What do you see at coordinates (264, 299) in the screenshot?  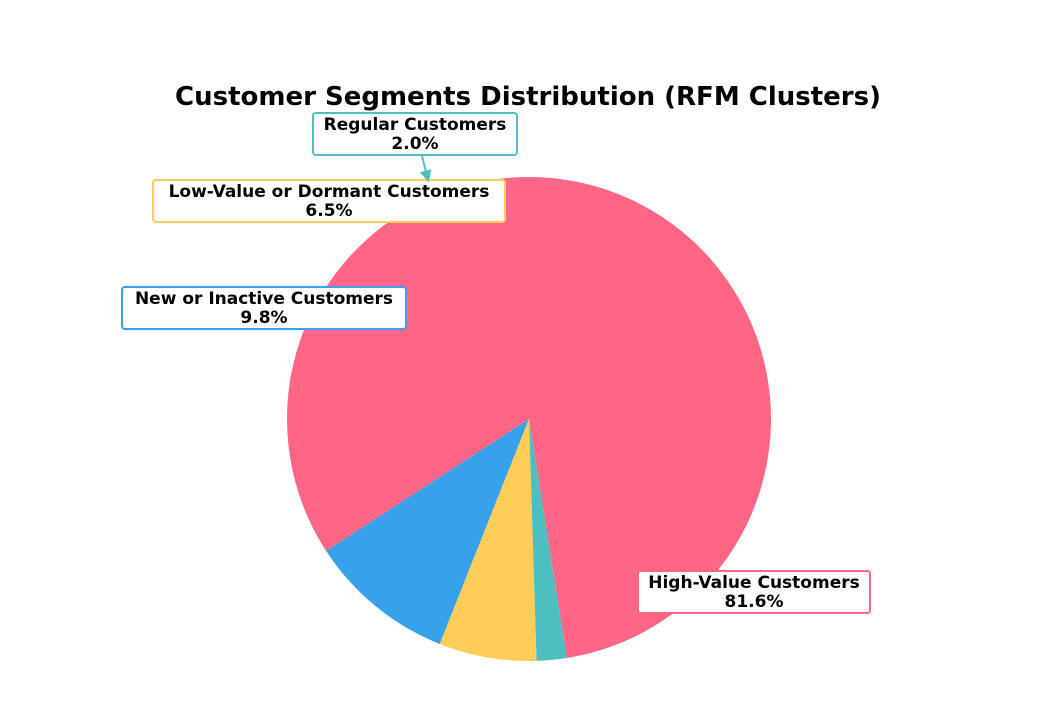 I see `slice-label-name: New or Inactive Customers` at bounding box center [264, 299].